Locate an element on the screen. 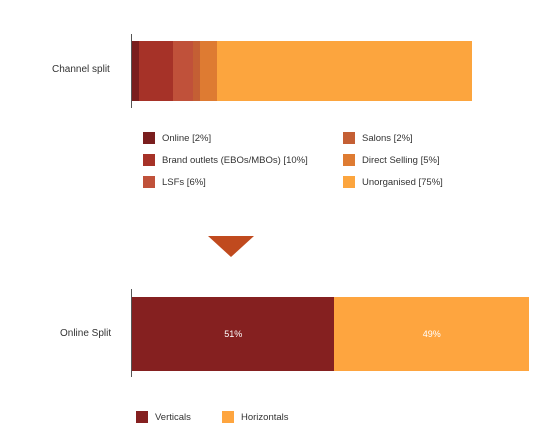 This screenshot has height=446, width=541. bar-segment-verticals: 51% is located at coordinates (233, 334).